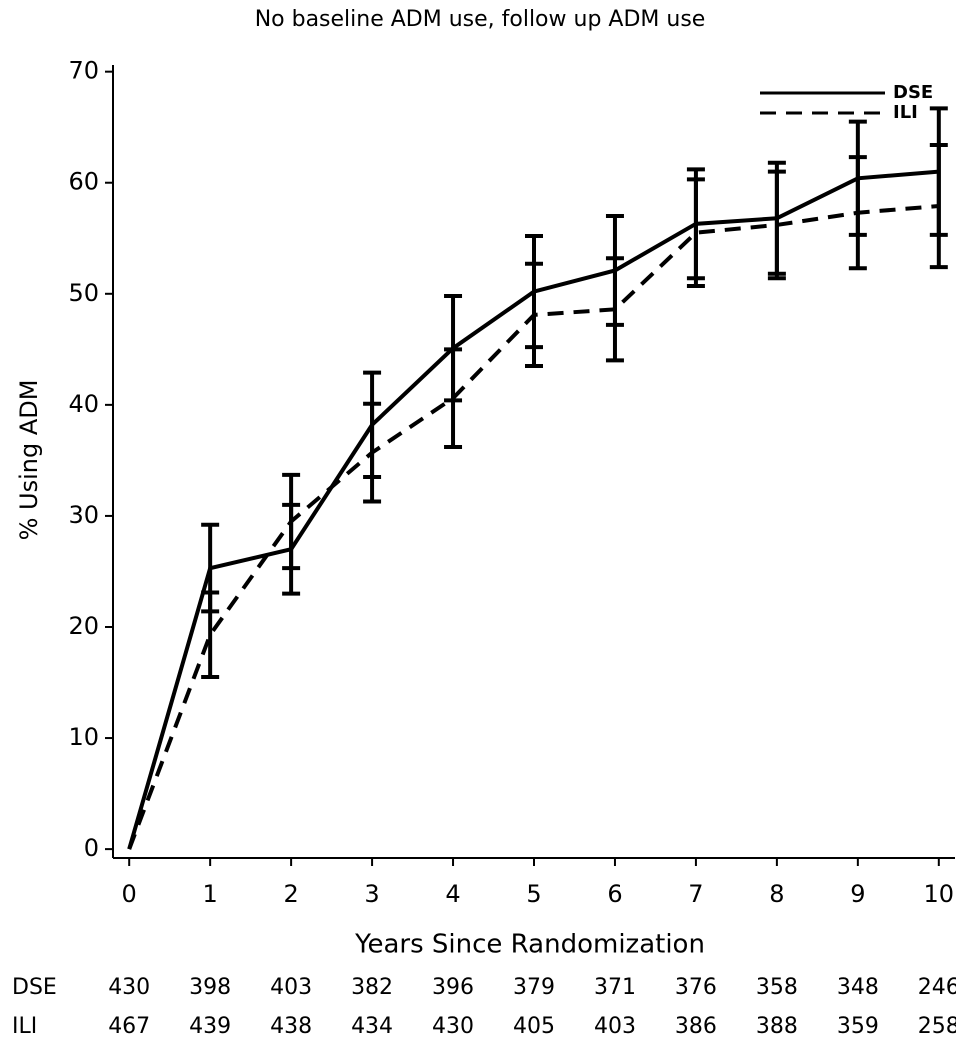  I want to click on x-tick-label: 1, so click(210, 894).